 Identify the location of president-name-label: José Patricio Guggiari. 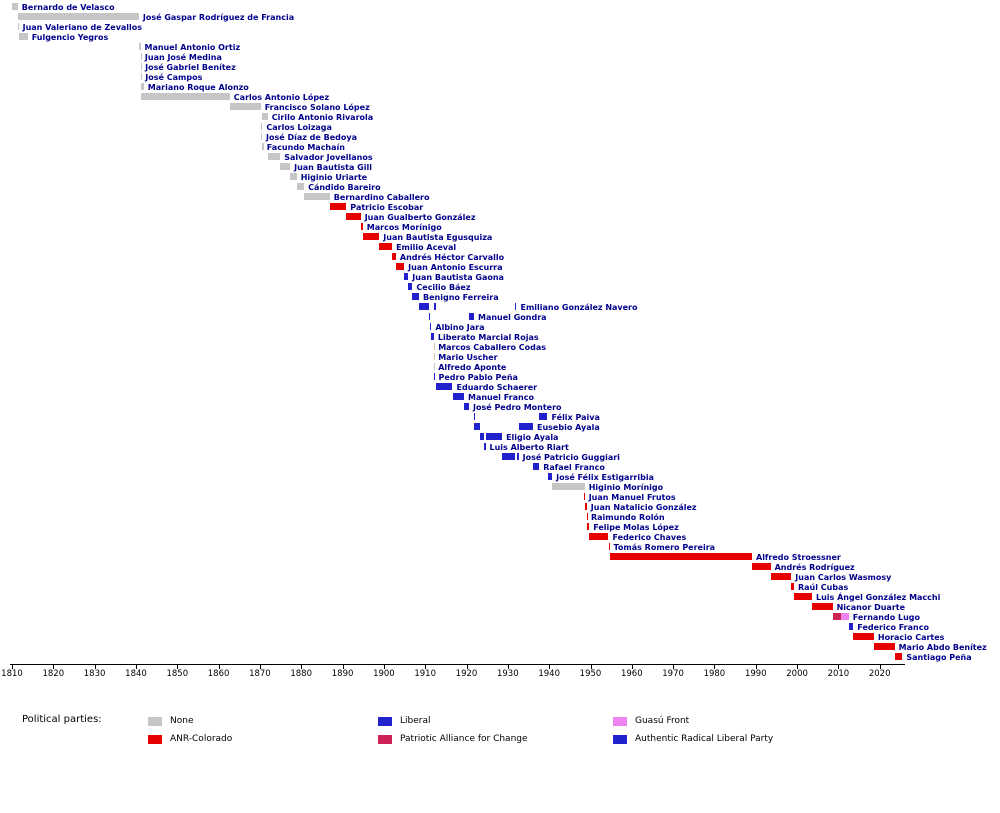
(571, 457).